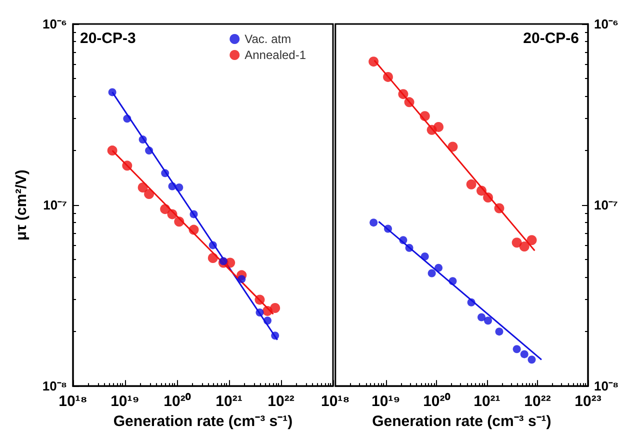  What do you see at coordinates (588, 401) in the screenshot?
I see `x-tick-label: 10²³` at bounding box center [588, 401].